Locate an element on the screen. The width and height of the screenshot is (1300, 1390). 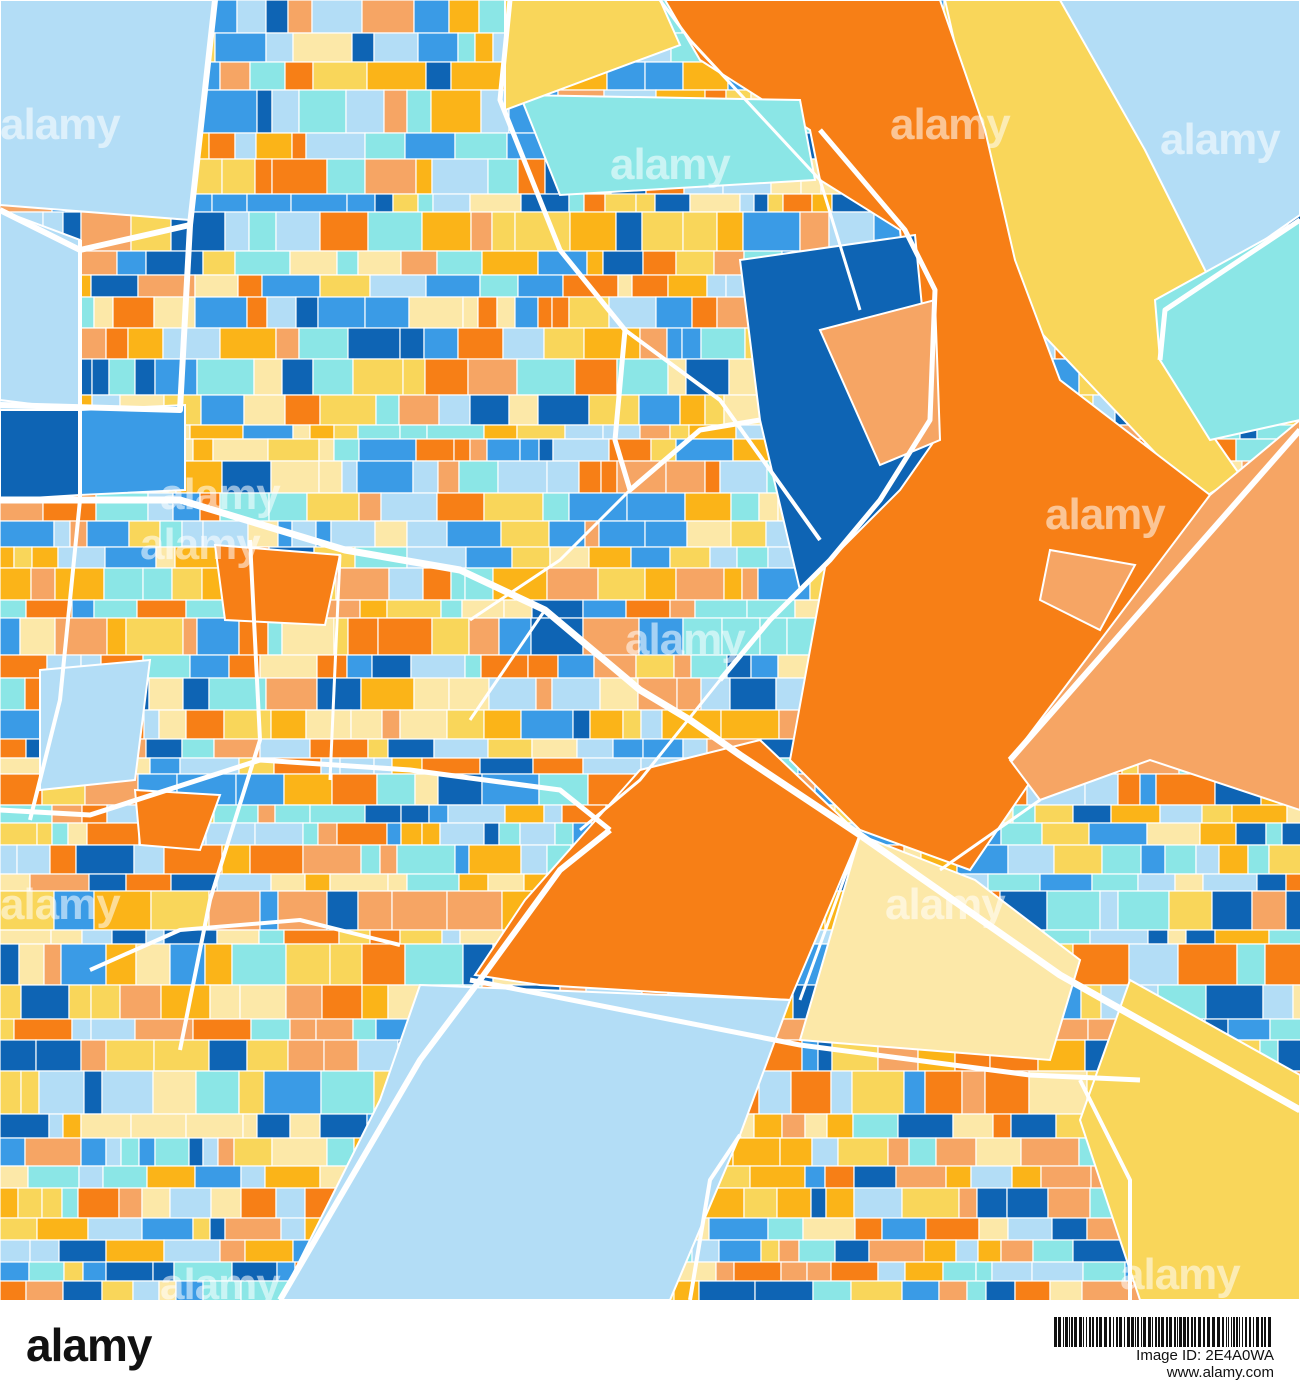
footer-logo: alamy is located at coordinates (89, 1345).